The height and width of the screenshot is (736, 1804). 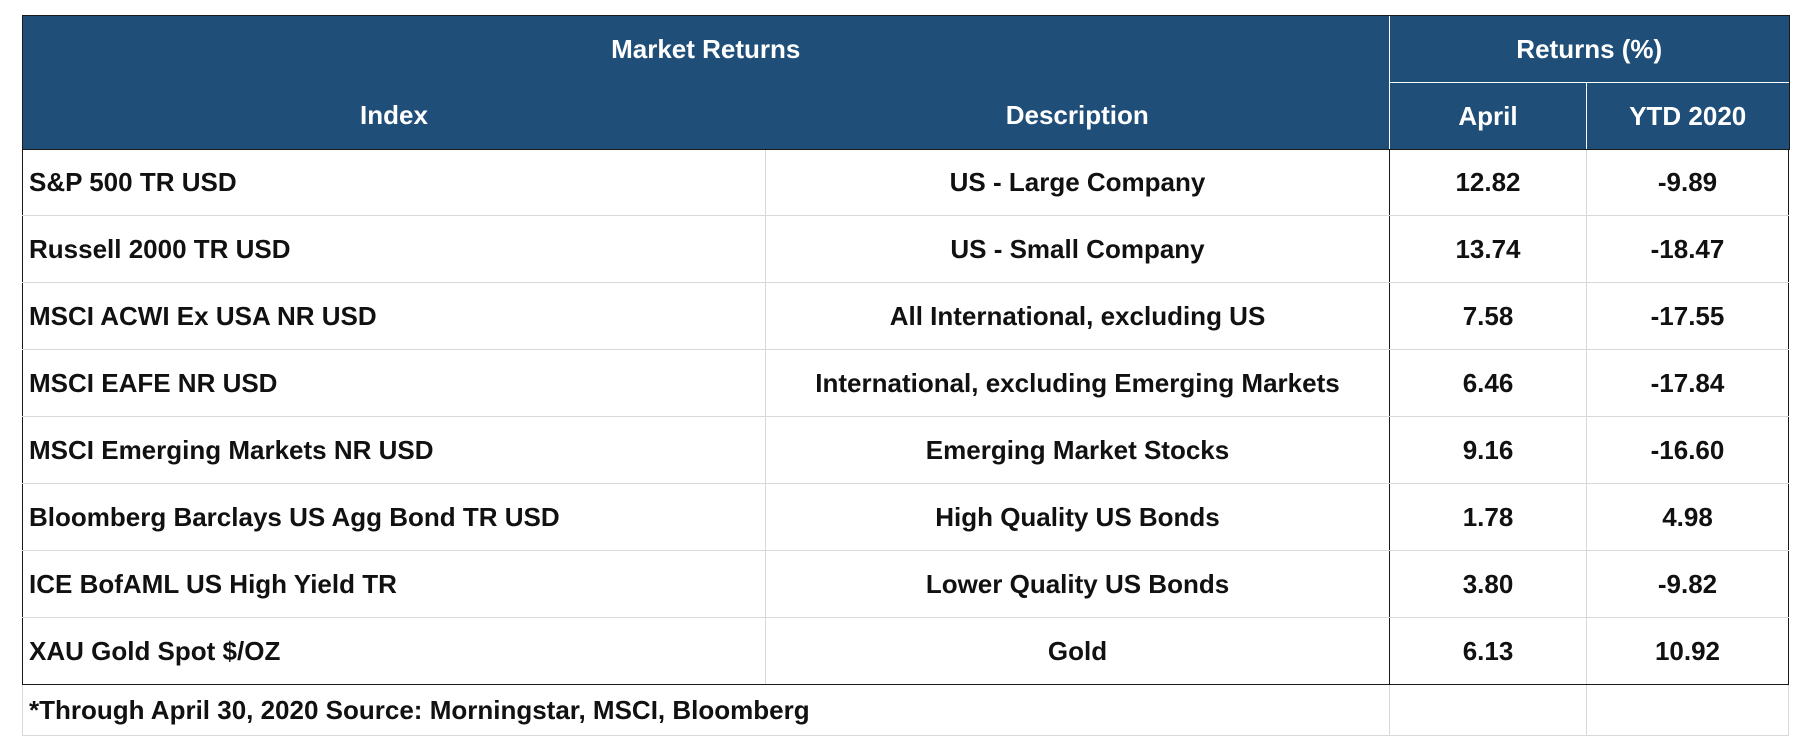 I want to click on index-cell: MSCI ACWI Ex USA NR USD, so click(x=394, y=316).